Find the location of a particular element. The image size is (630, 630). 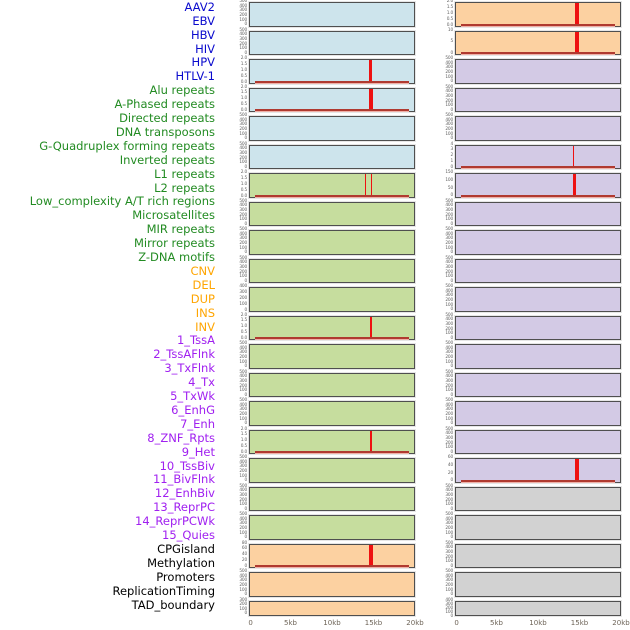

track-label: 7_Enh is located at coordinates (197, 423).